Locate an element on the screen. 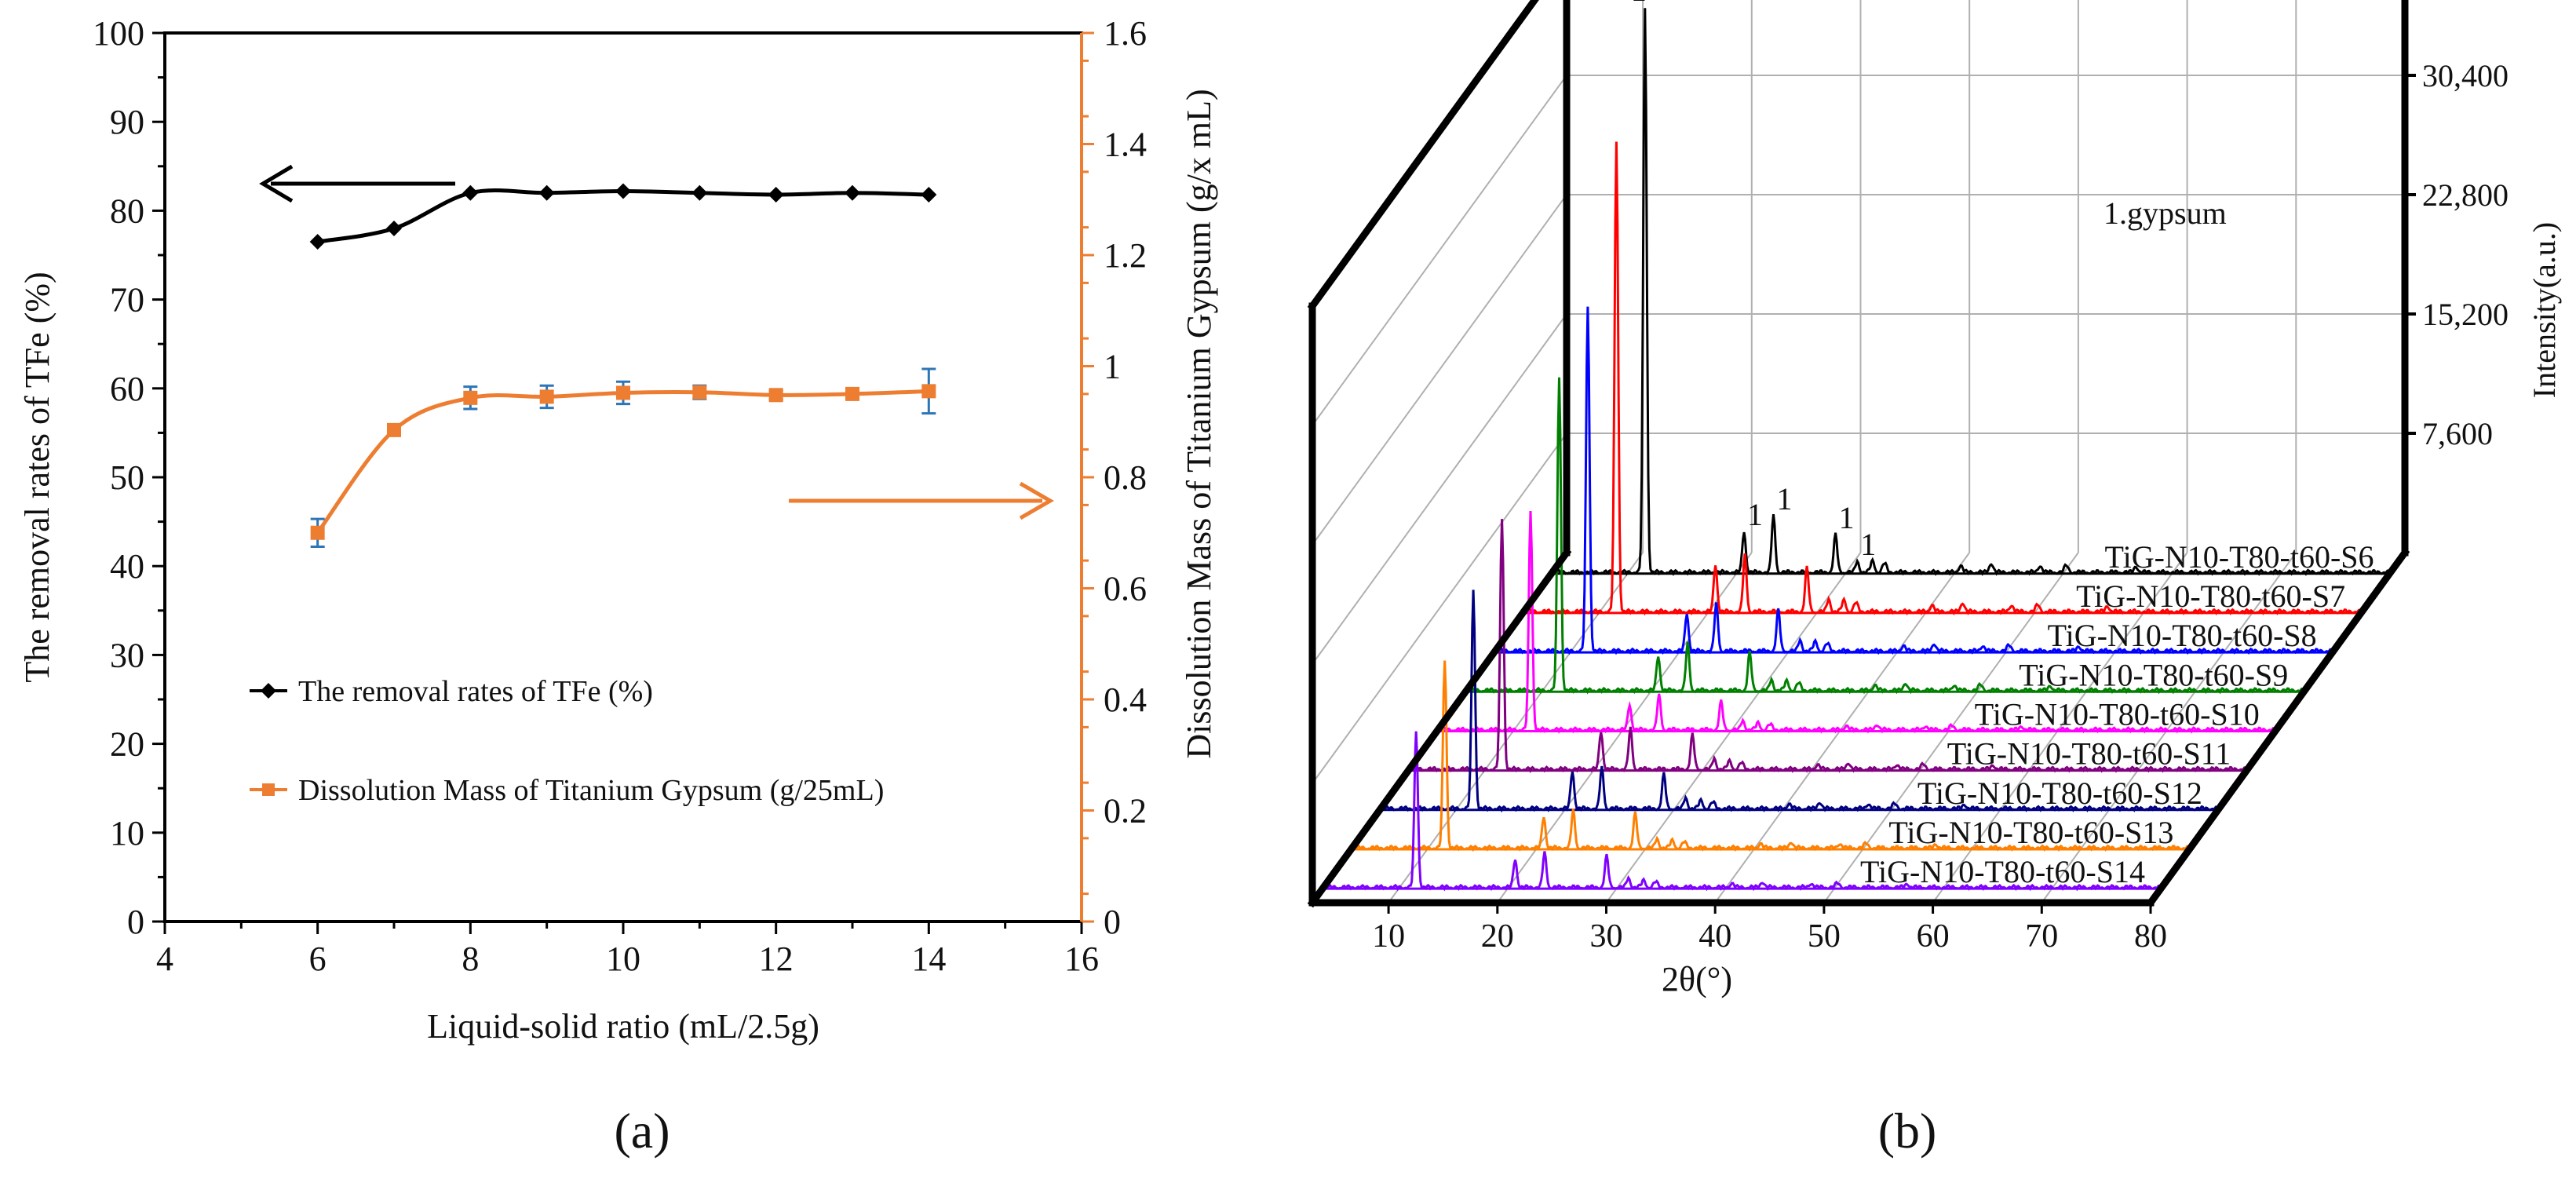  y2-tick-label-a: 1.6 is located at coordinates (1125, 33).